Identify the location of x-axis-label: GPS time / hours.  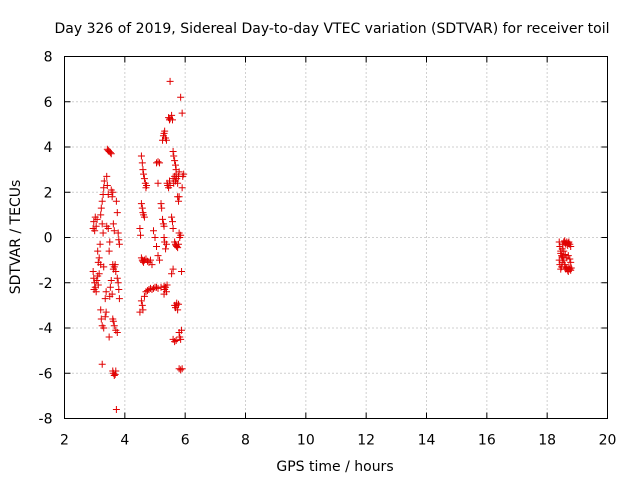
(334, 467).